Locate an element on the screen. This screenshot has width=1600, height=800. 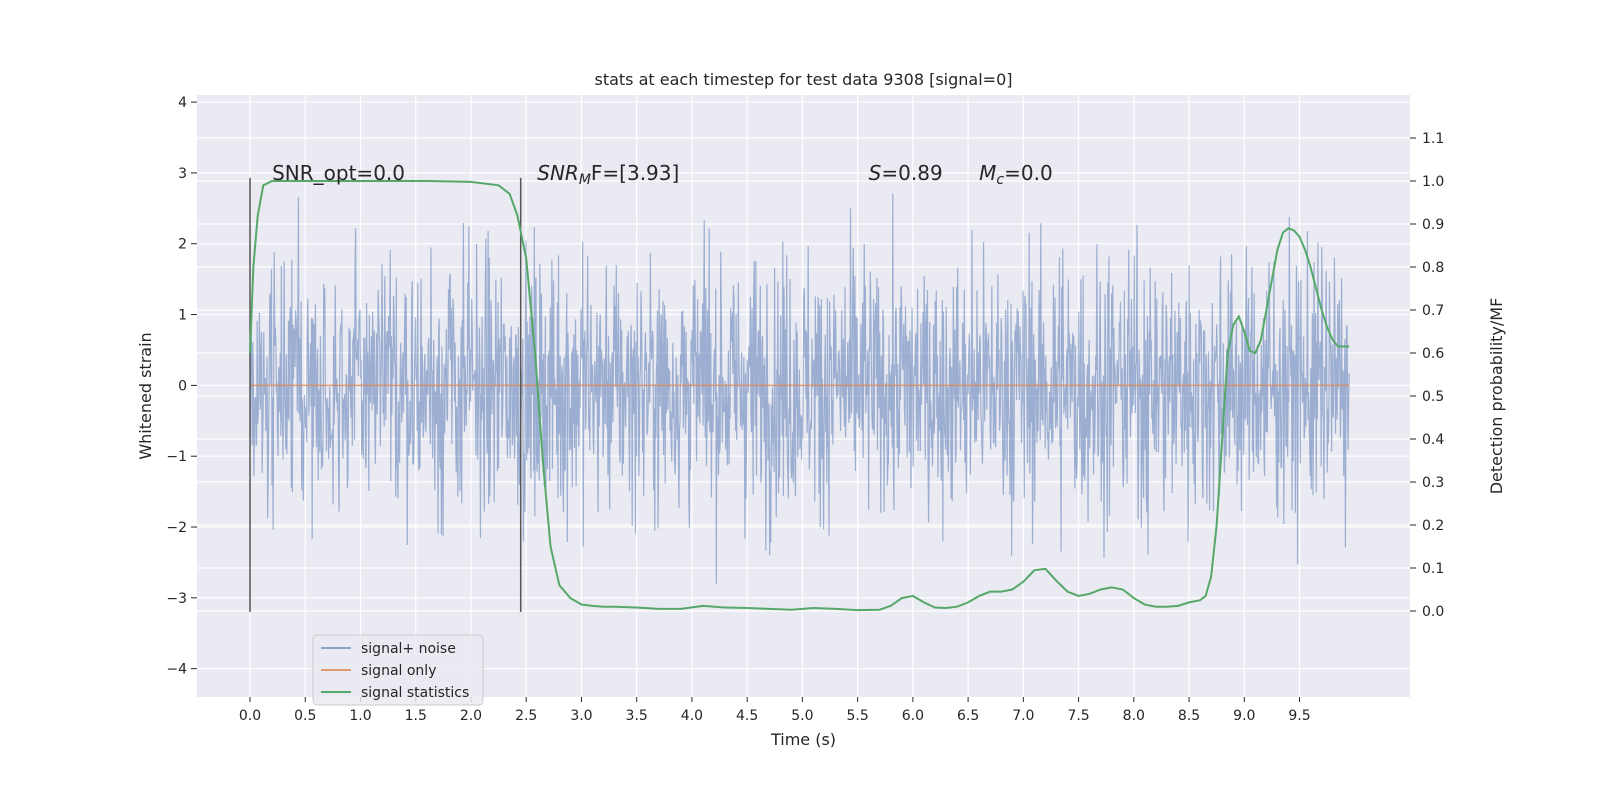
x-tick-label: 6.0 is located at coordinates (913, 716).